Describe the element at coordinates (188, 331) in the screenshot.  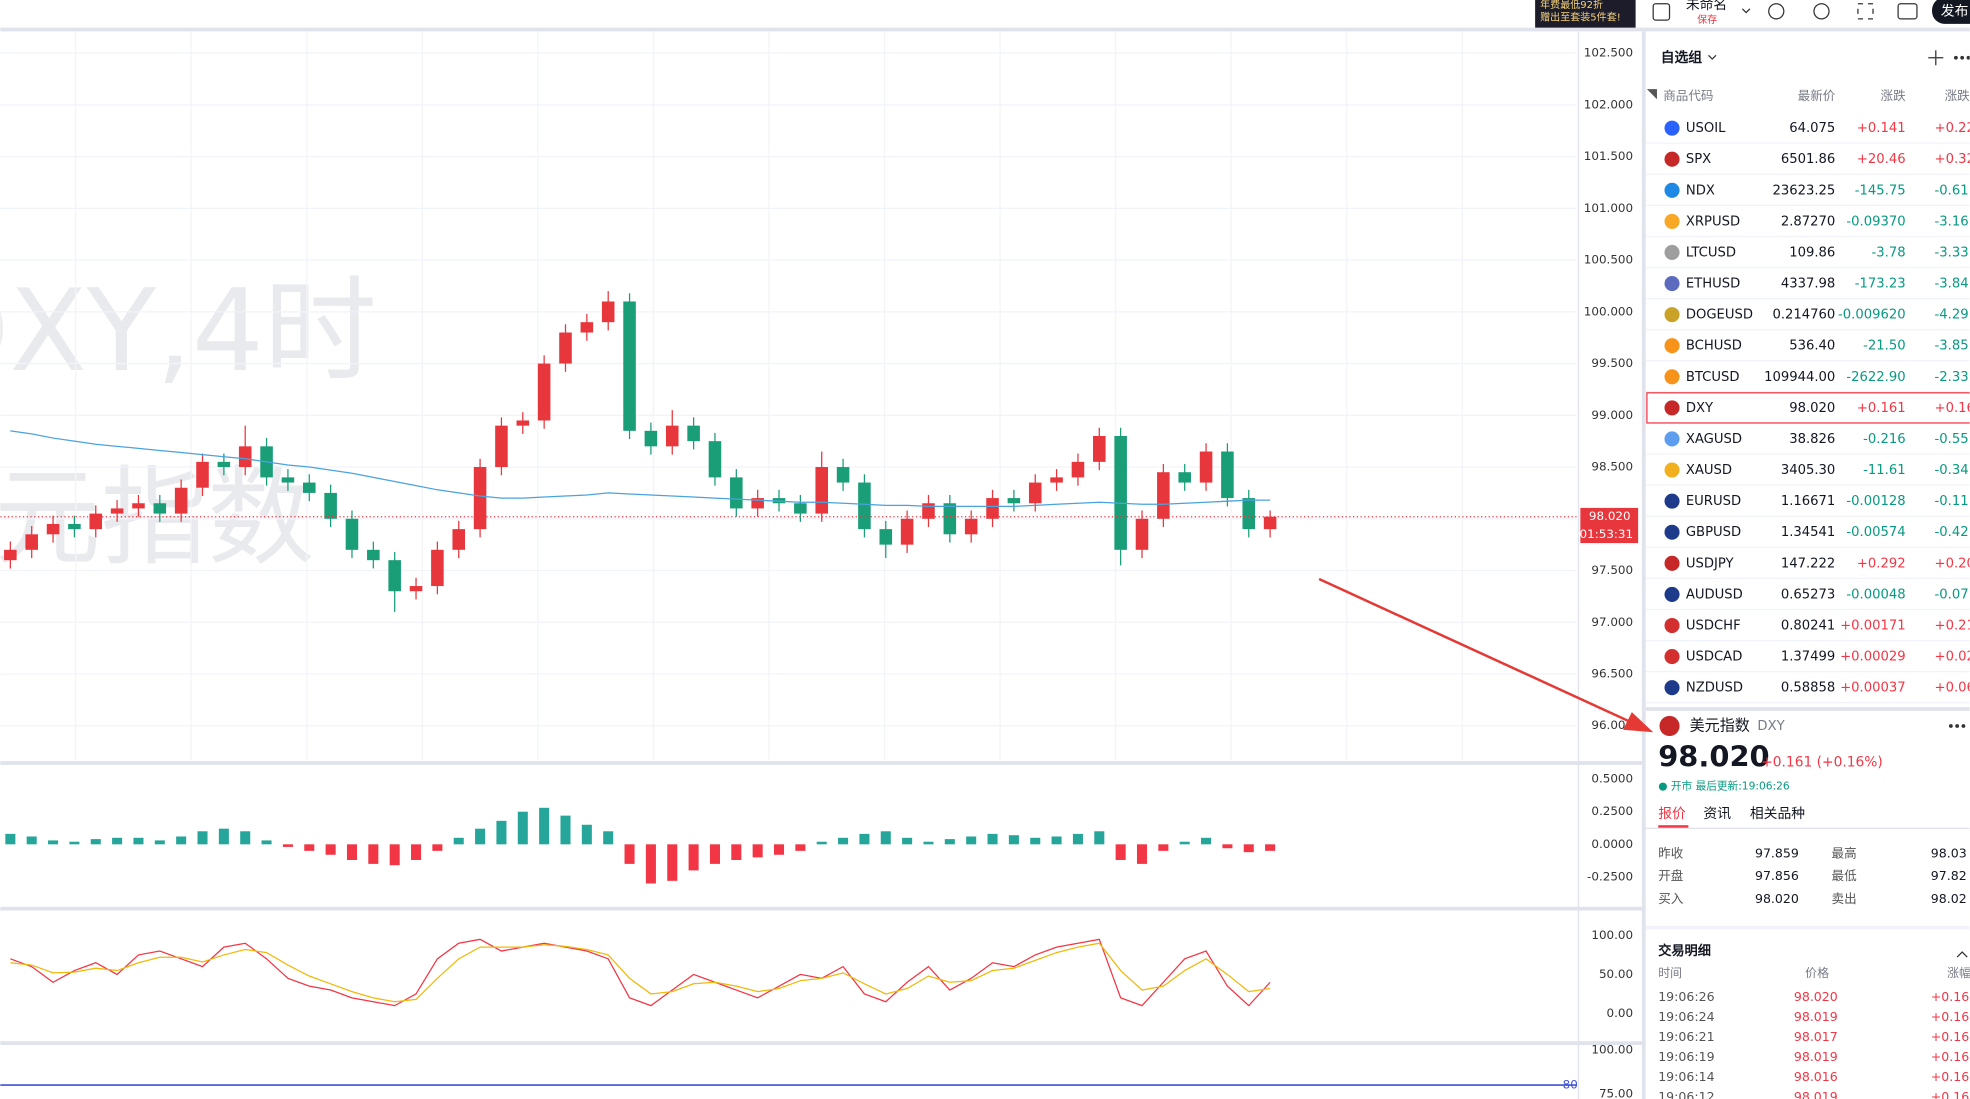
I see `watermark: DXY,4时` at that location.